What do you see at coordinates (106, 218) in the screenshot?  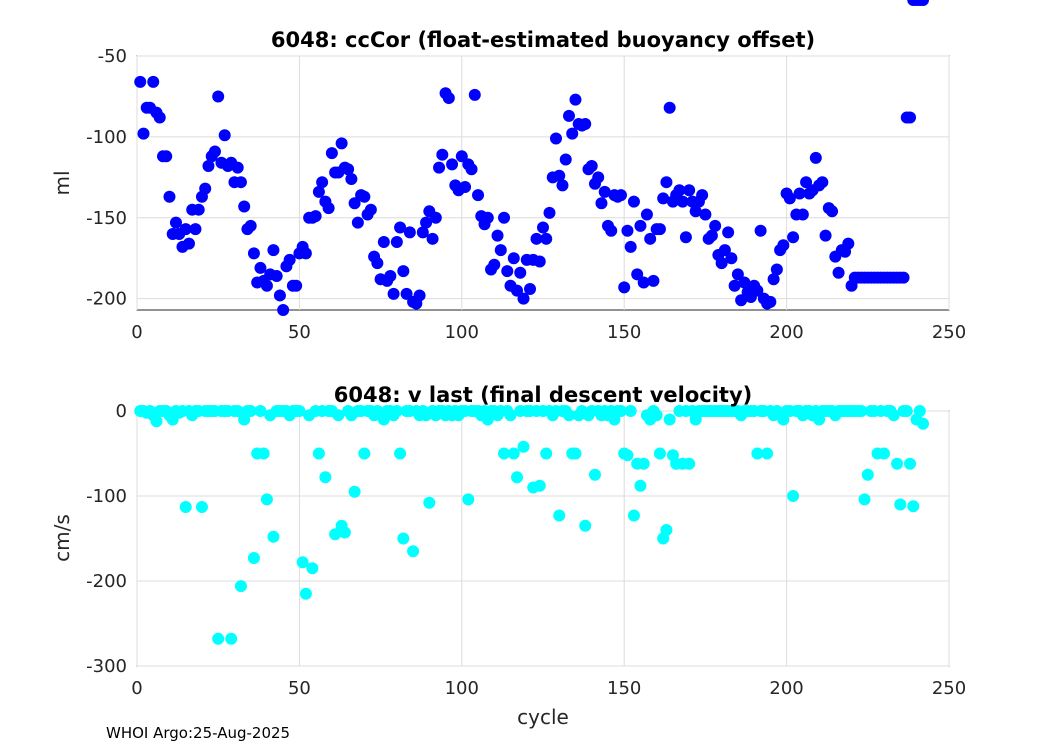 I see `y-tick-label: -150` at bounding box center [106, 218].